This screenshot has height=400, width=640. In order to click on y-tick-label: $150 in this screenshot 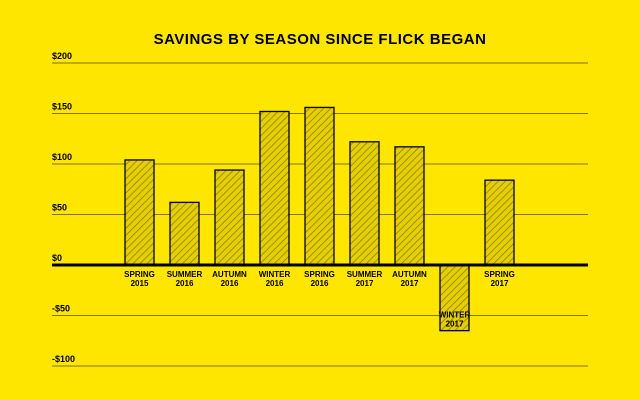, I will do `click(62, 107)`.